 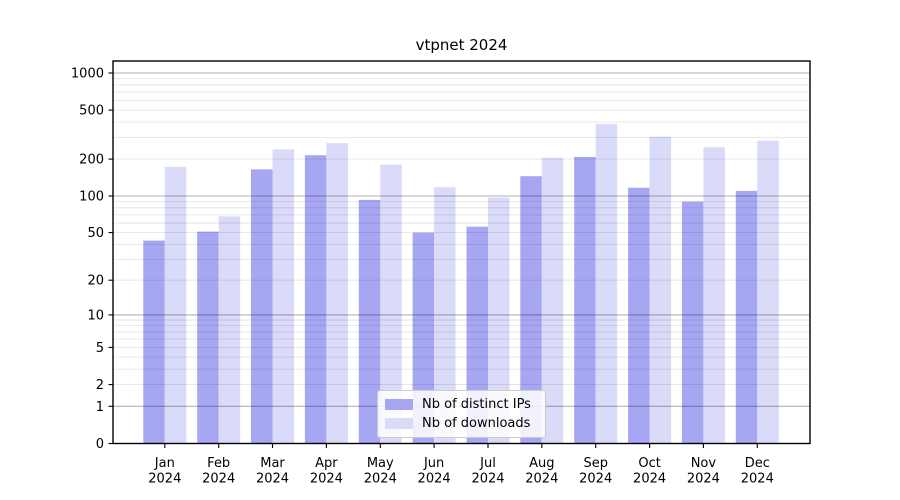 I want to click on bar-jan-distinct-ips, so click(x=154, y=342).